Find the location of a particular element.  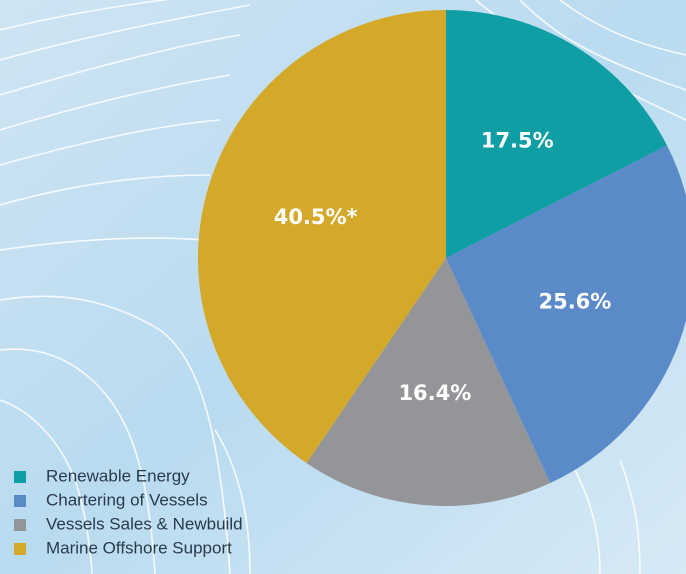

legend-label: Renewable Energy is located at coordinates (118, 475).